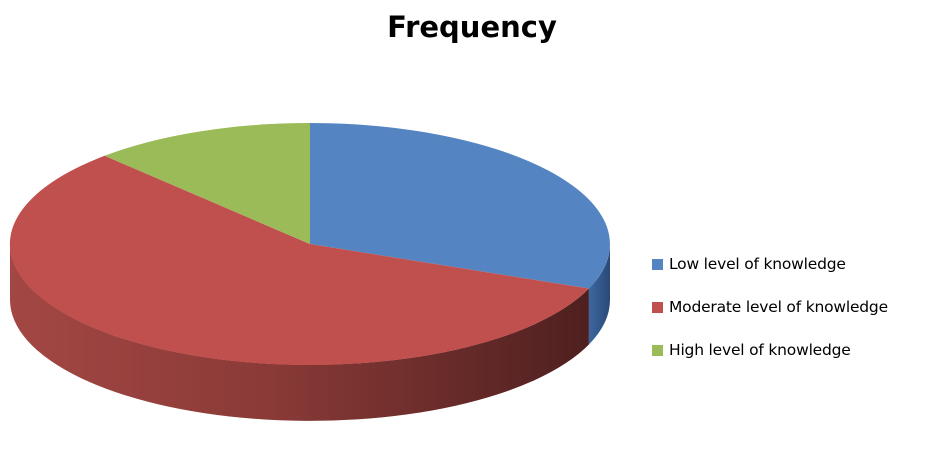 Image resolution: width=944 pixels, height=472 pixels. What do you see at coordinates (207, 183) in the screenshot?
I see `pie-slice-high-level-of-knowledge` at bounding box center [207, 183].